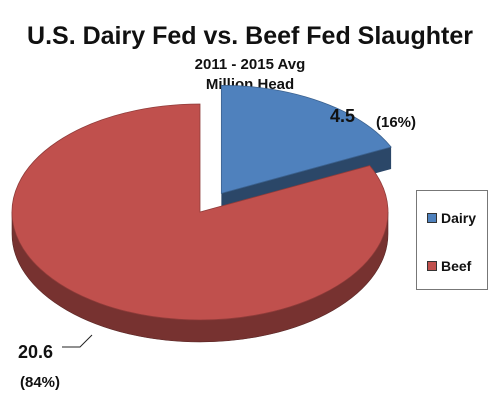 This screenshot has height=406, width=500. I want to click on dairy-value-label: 4.5, so click(343, 116).